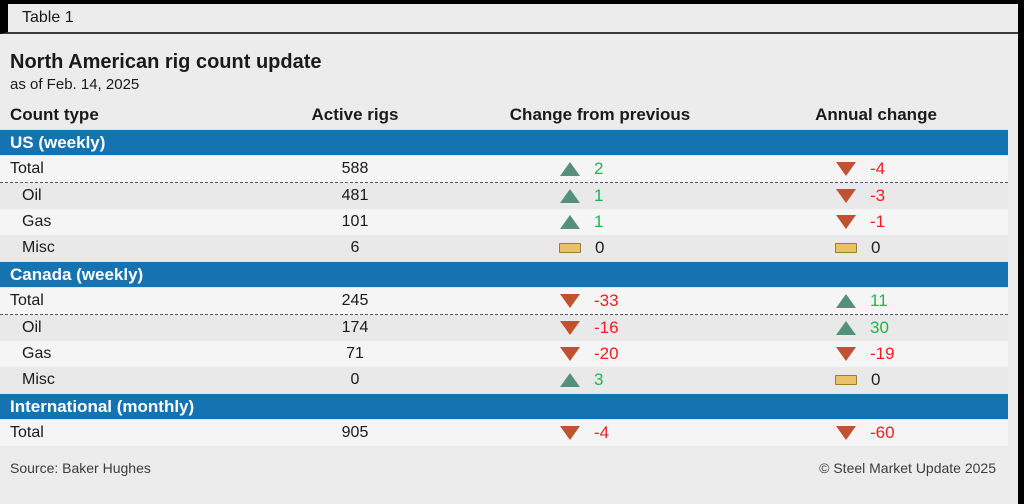  What do you see at coordinates (878, 168) in the screenshot?
I see `annual-change-value: -4` at bounding box center [878, 168].